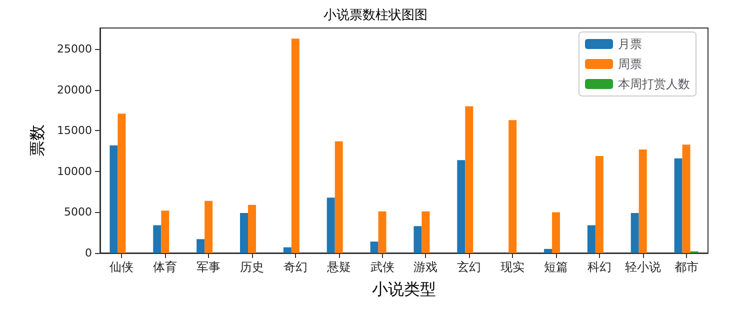 This screenshot has width=751, height=323. Describe the element at coordinates (165, 267) in the screenshot. I see `x-tick-label: 体育` at that location.